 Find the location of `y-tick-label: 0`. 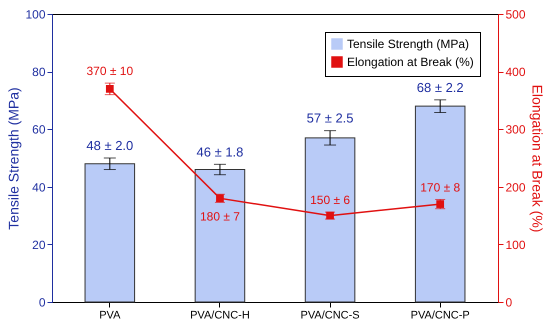

y-tick-label: 0 is located at coordinates (42, 303).